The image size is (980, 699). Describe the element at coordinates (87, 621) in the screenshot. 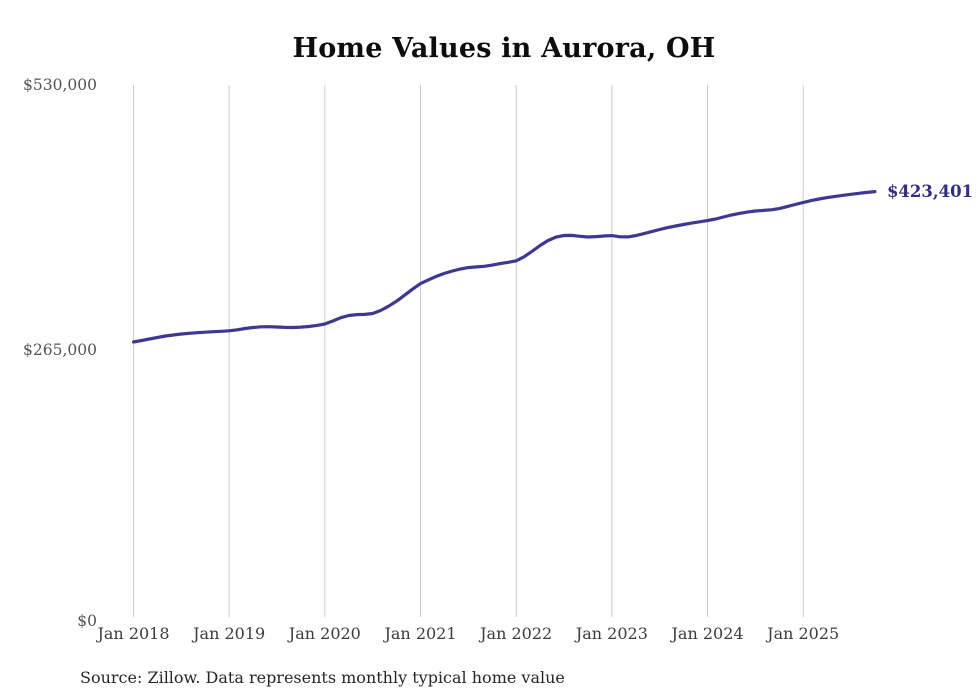

I see `y-tick-label: $0` at that location.